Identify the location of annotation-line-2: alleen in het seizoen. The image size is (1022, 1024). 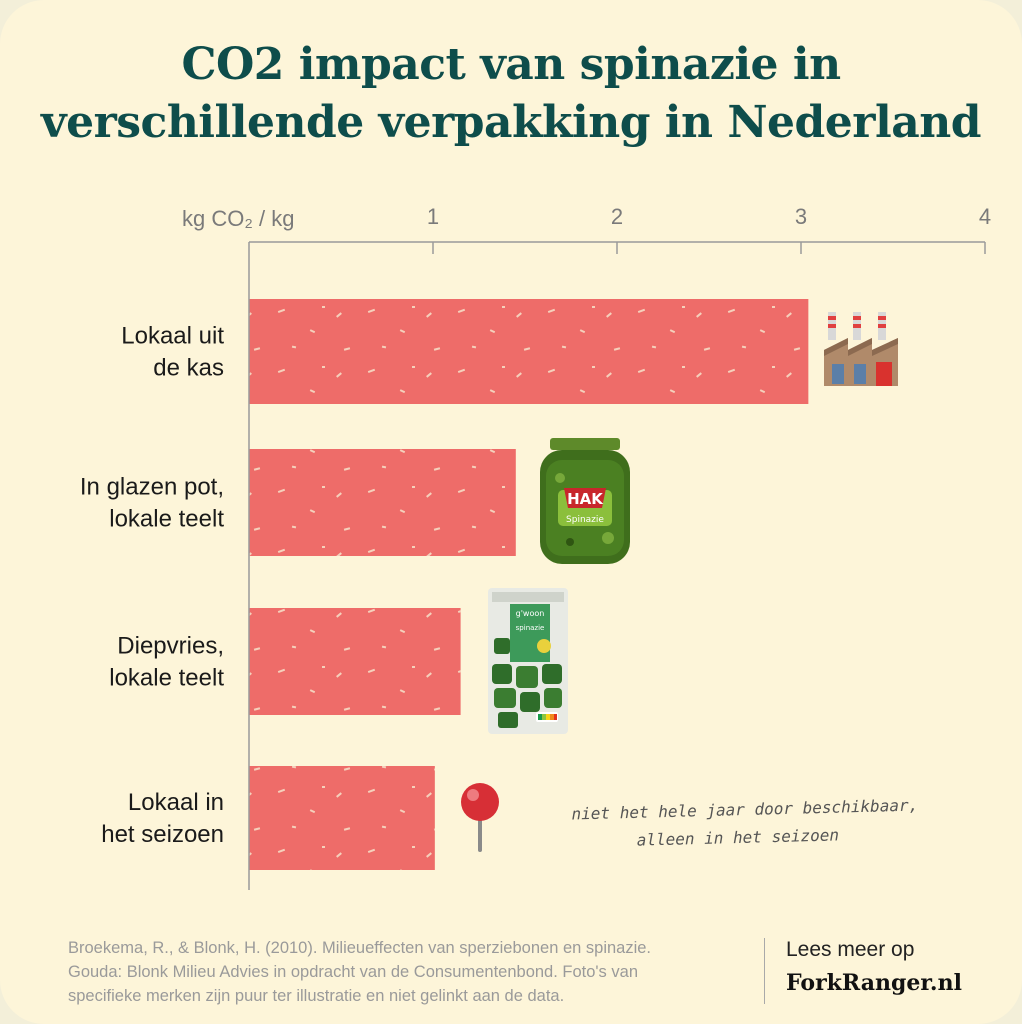
(737, 837).